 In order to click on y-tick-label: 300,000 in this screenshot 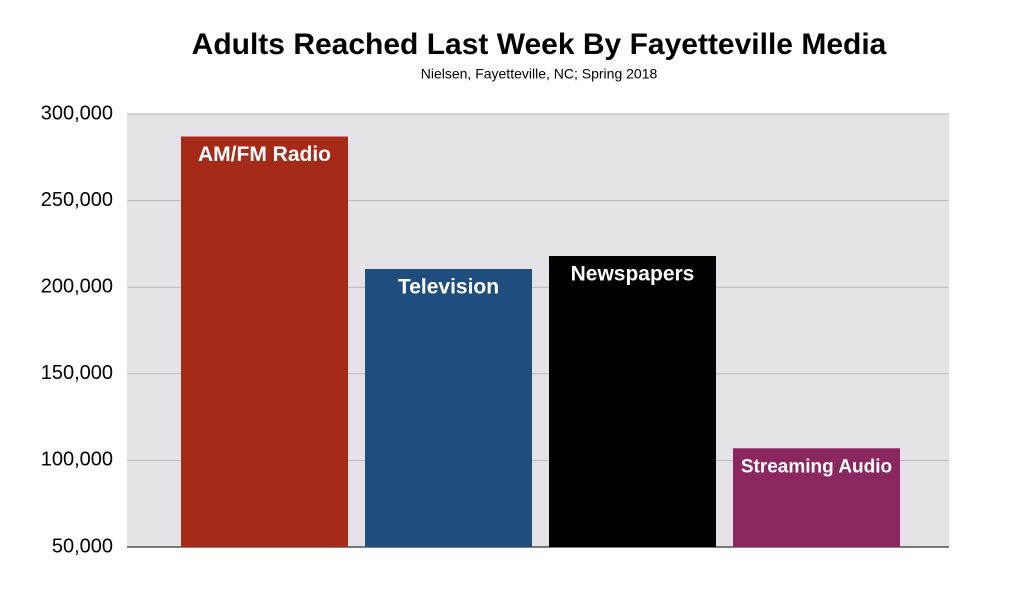, I will do `click(77, 113)`.